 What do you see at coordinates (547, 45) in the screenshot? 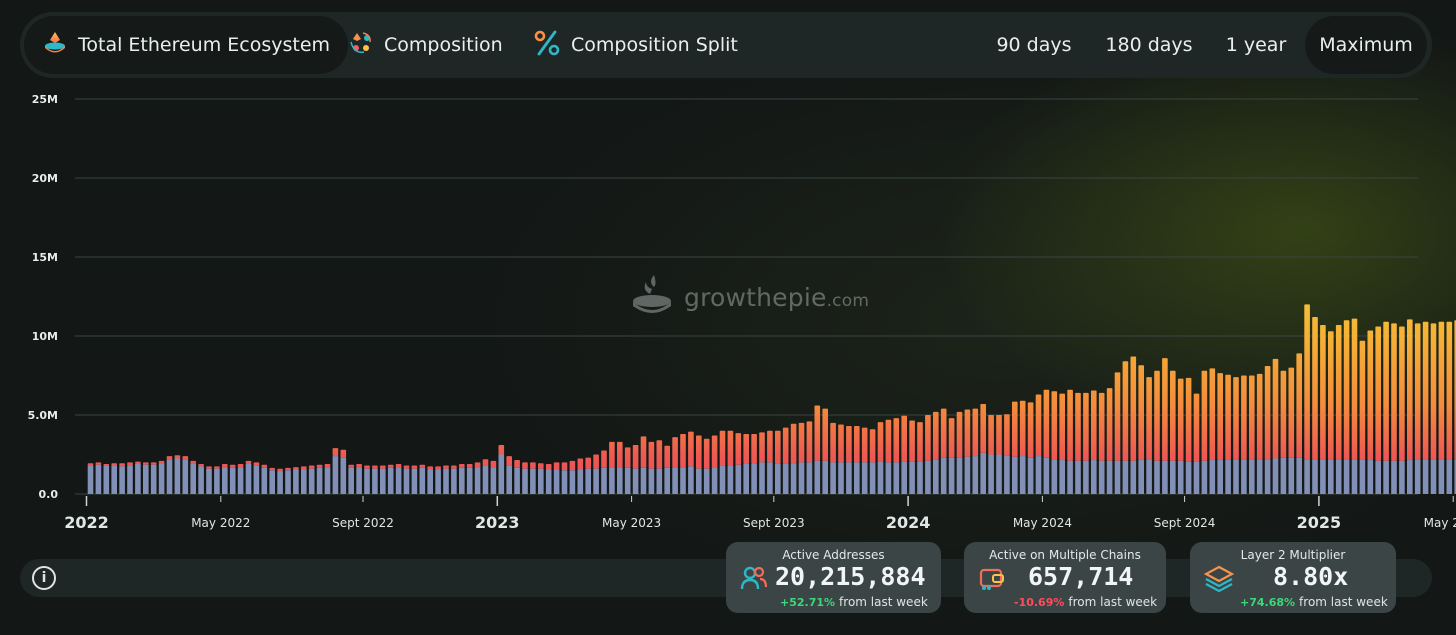
I see `percent-icon` at bounding box center [547, 45].